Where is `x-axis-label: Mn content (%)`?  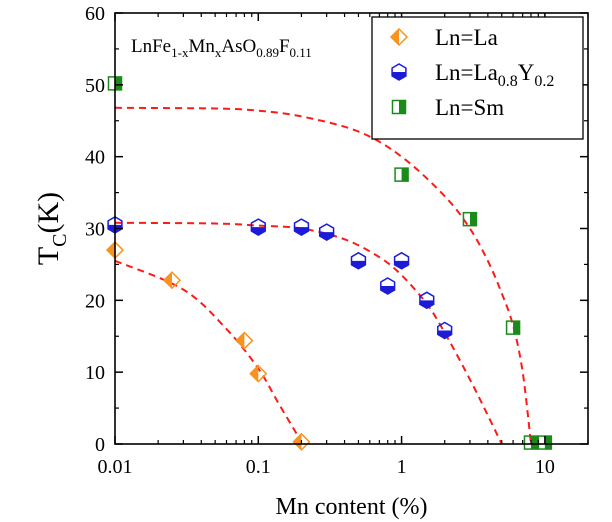
x-axis-label: Mn content (%) is located at coordinates (352, 507).